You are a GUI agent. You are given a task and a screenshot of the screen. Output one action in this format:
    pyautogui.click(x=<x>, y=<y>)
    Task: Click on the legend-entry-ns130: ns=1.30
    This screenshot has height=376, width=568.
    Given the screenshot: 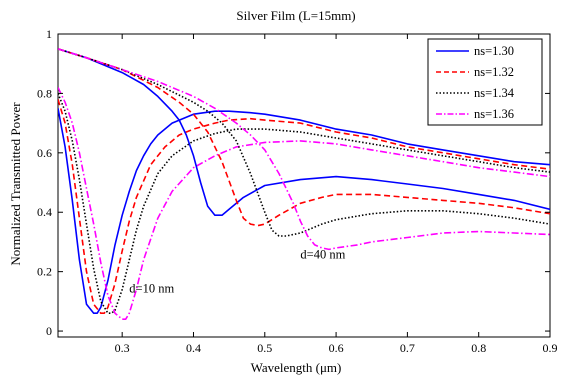 What is the action you would take?
    pyautogui.click(x=475, y=51)
    